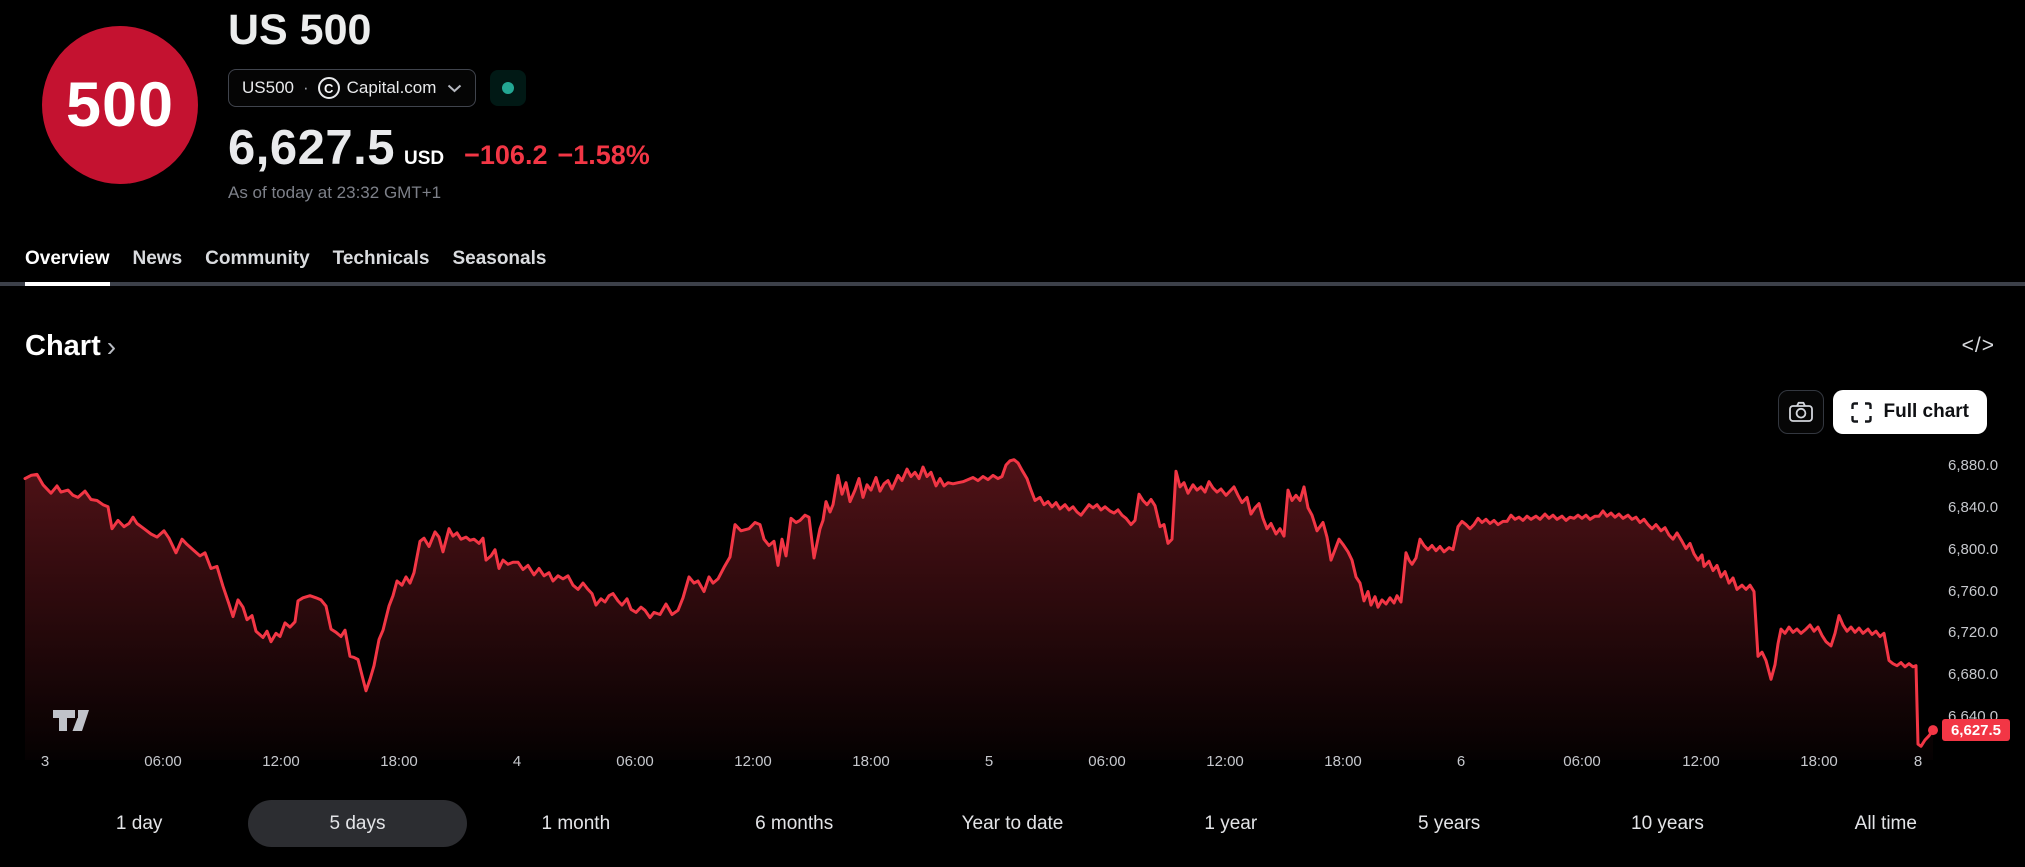 This screenshot has height=867, width=2025. What do you see at coordinates (381, 258) in the screenshot?
I see `tab-technicals: Technicals` at bounding box center [381, 258].